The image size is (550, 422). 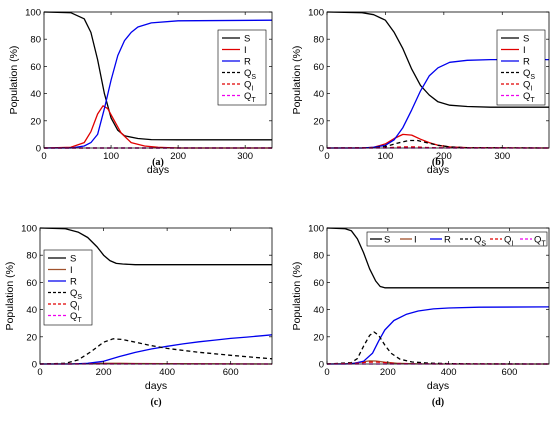 What do you see at coordinates (158, 162) in the screenshot?
I see `panel-label: (a)` at bounding box center [158, 162].